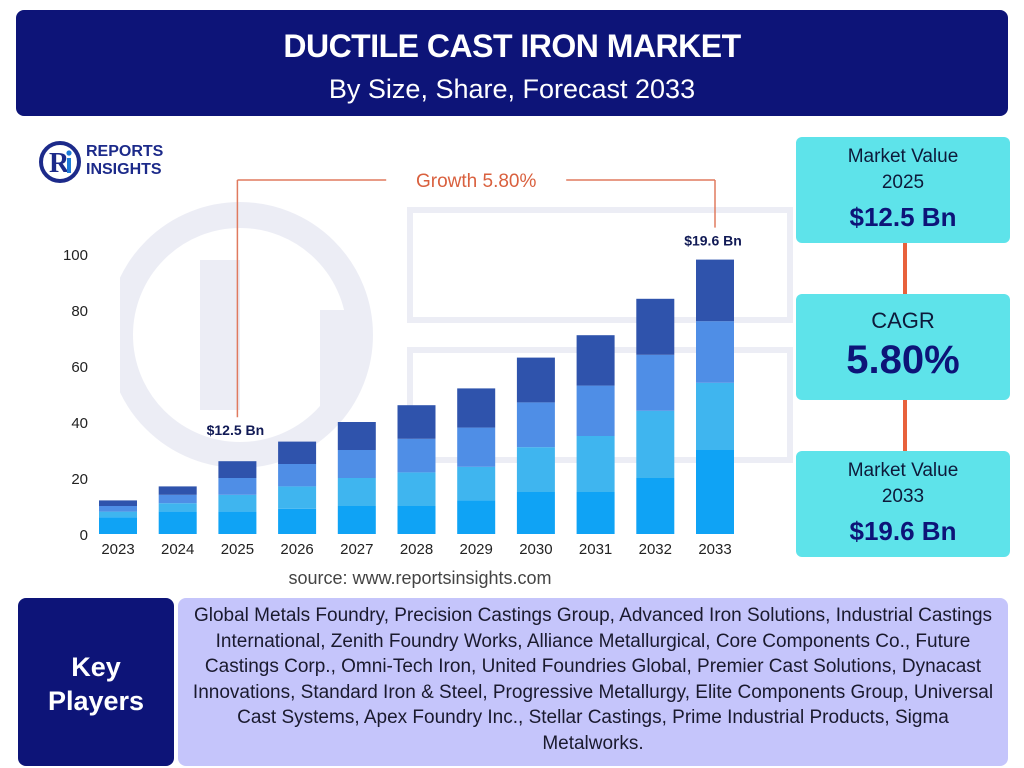  I want to click on svg-text: R, so click(59, 163).